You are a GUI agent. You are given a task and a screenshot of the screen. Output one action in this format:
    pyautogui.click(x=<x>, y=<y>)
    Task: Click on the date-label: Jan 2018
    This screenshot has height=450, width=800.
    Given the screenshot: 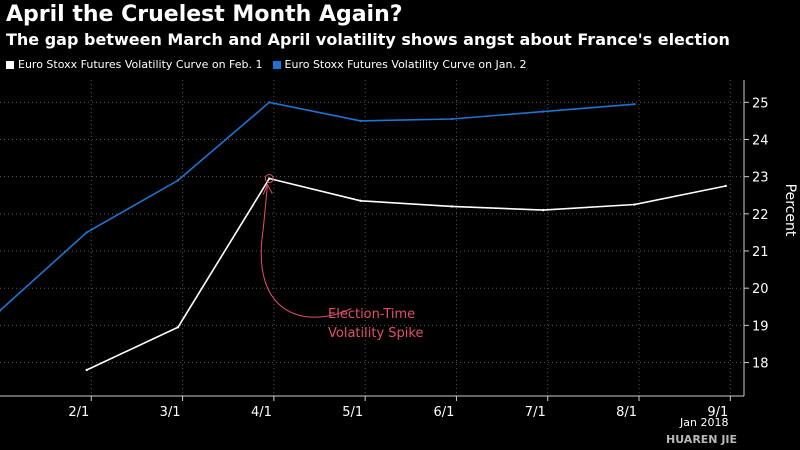 What is the action you would take?
    pyautogui.click(x=703, y=422)
    